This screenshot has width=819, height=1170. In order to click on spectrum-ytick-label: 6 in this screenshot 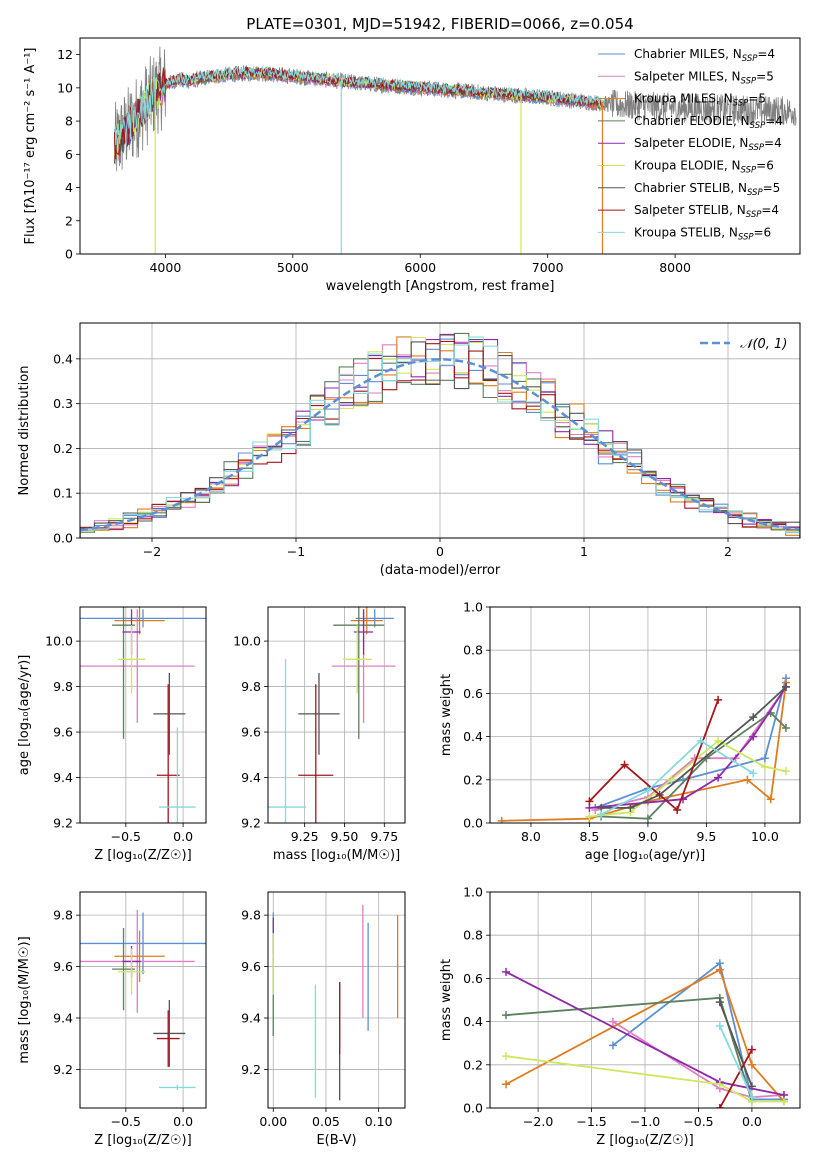, I will do `click(69, 154)`.